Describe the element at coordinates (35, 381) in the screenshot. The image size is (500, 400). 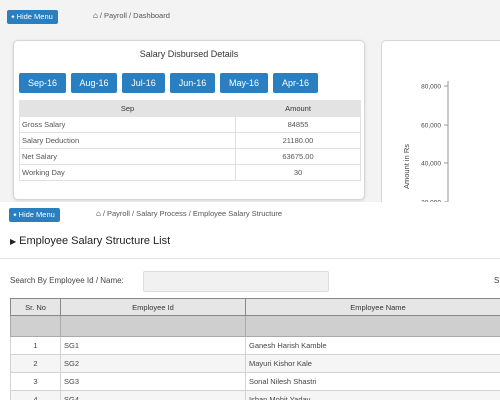
I see `employee-sr-no: 3` at that location.